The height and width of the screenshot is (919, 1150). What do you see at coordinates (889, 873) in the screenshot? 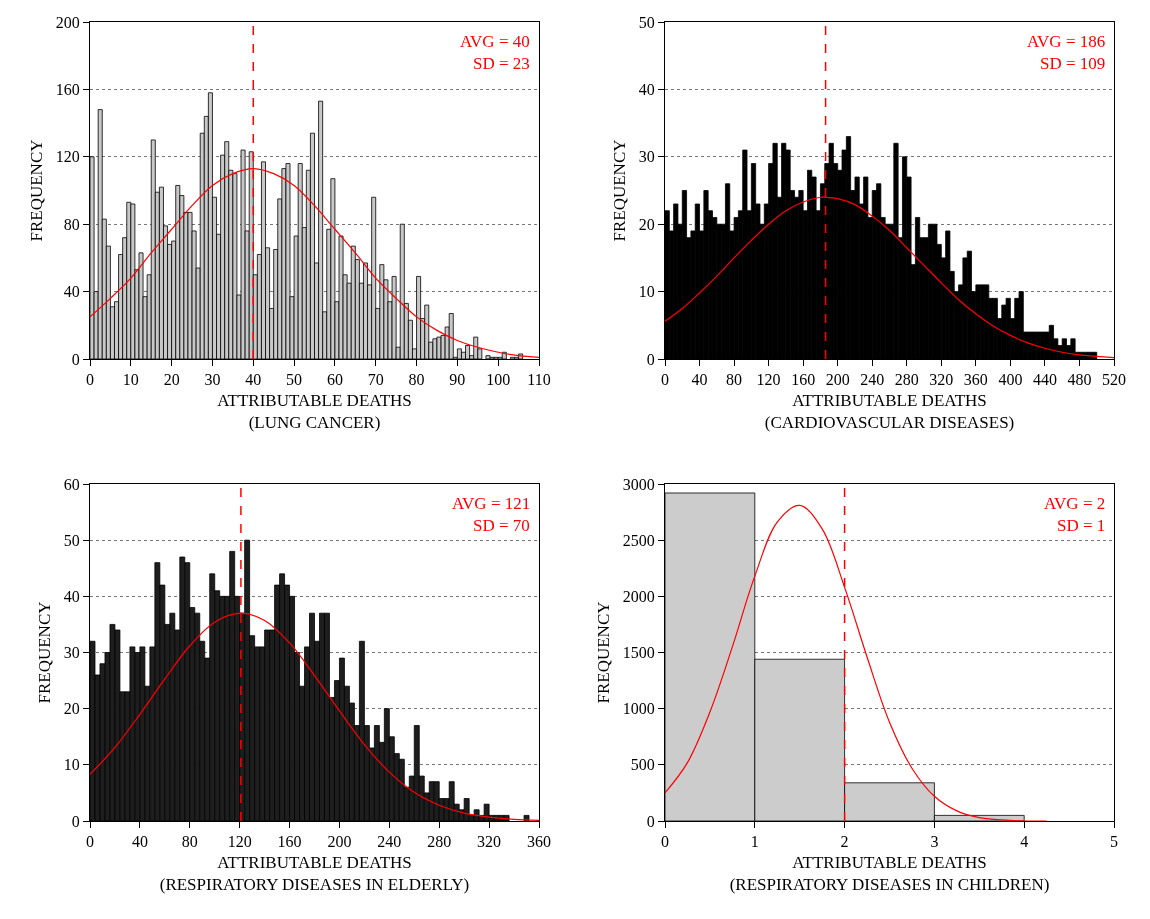
I see `x-axis-title: ATTRIBUTABLE DEATHS (RESPIRATORY DISEASES IN CHILDREN)` at bounding box center [889, 873].